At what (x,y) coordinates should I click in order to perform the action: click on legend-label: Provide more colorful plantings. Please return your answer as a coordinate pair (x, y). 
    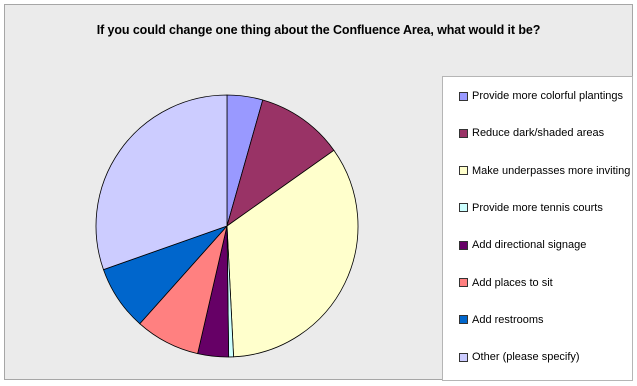
    Looking at the image, I should click on (548, 96).